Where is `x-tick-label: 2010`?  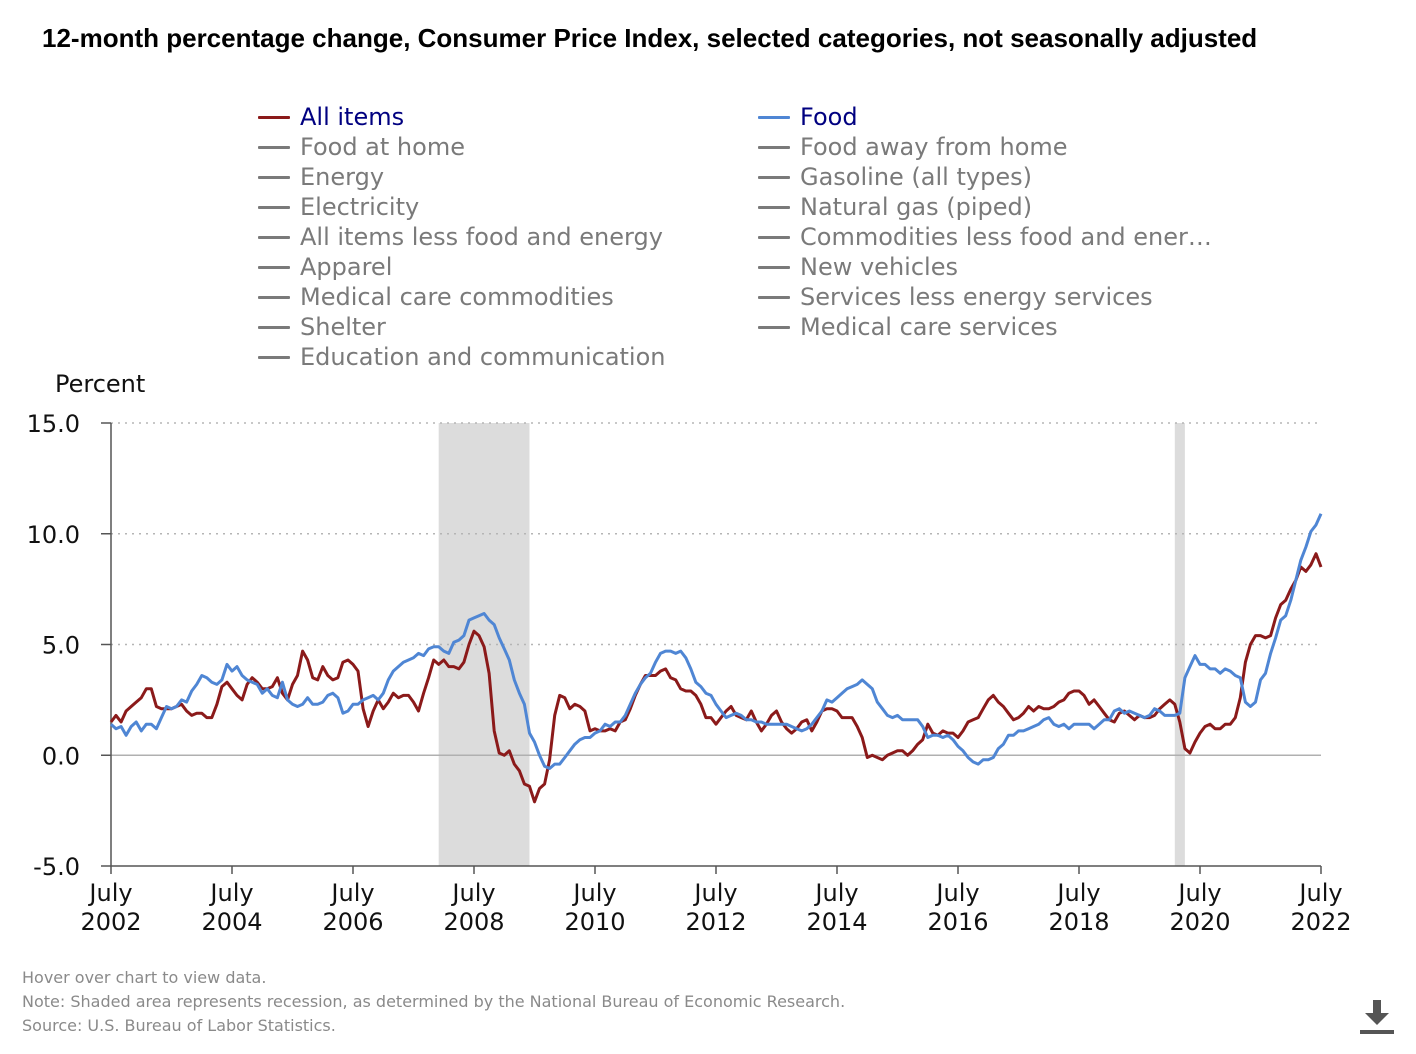 x-tick-label: 2010 is located at coordinates (594, 922).